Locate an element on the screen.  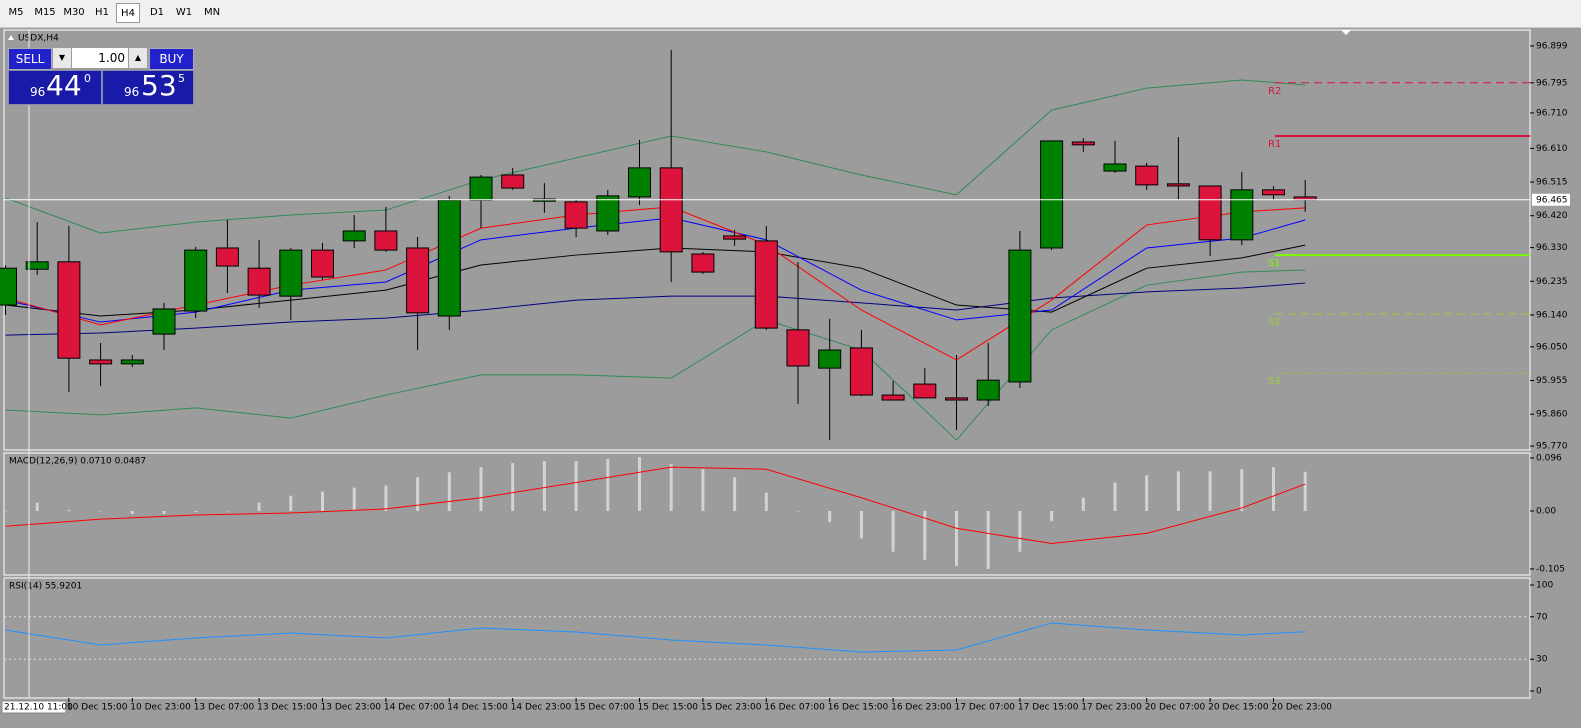
y-tick-label: 96.420 is located at coordinates (1552, 216).